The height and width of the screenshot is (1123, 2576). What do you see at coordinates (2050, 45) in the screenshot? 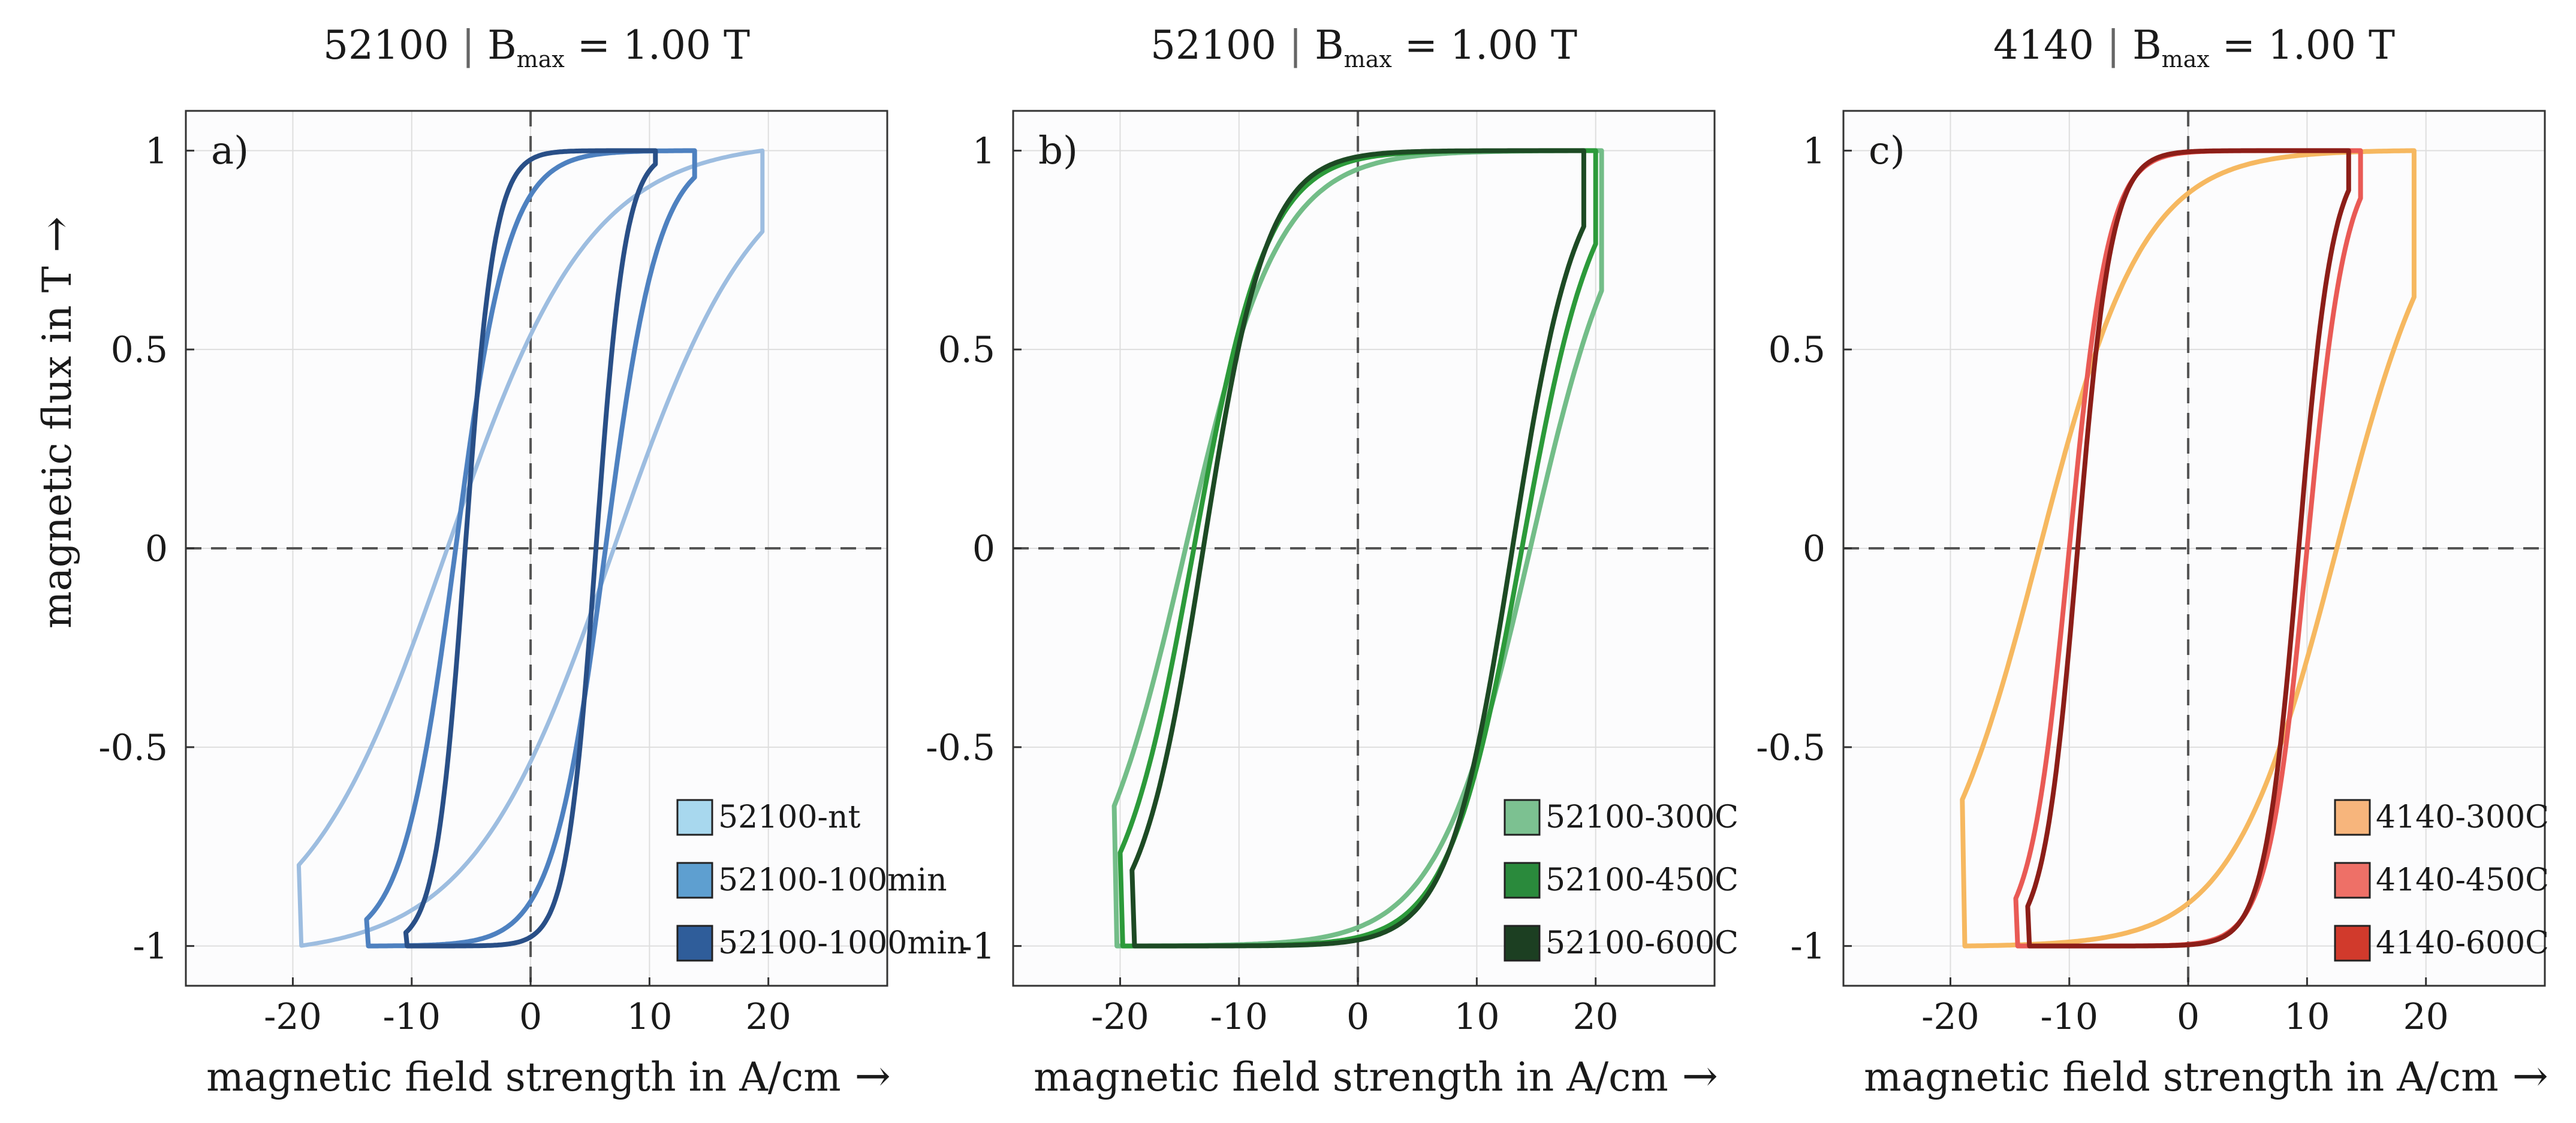
I see `title-prefix: 4140` at bounding box center [2050, 45].